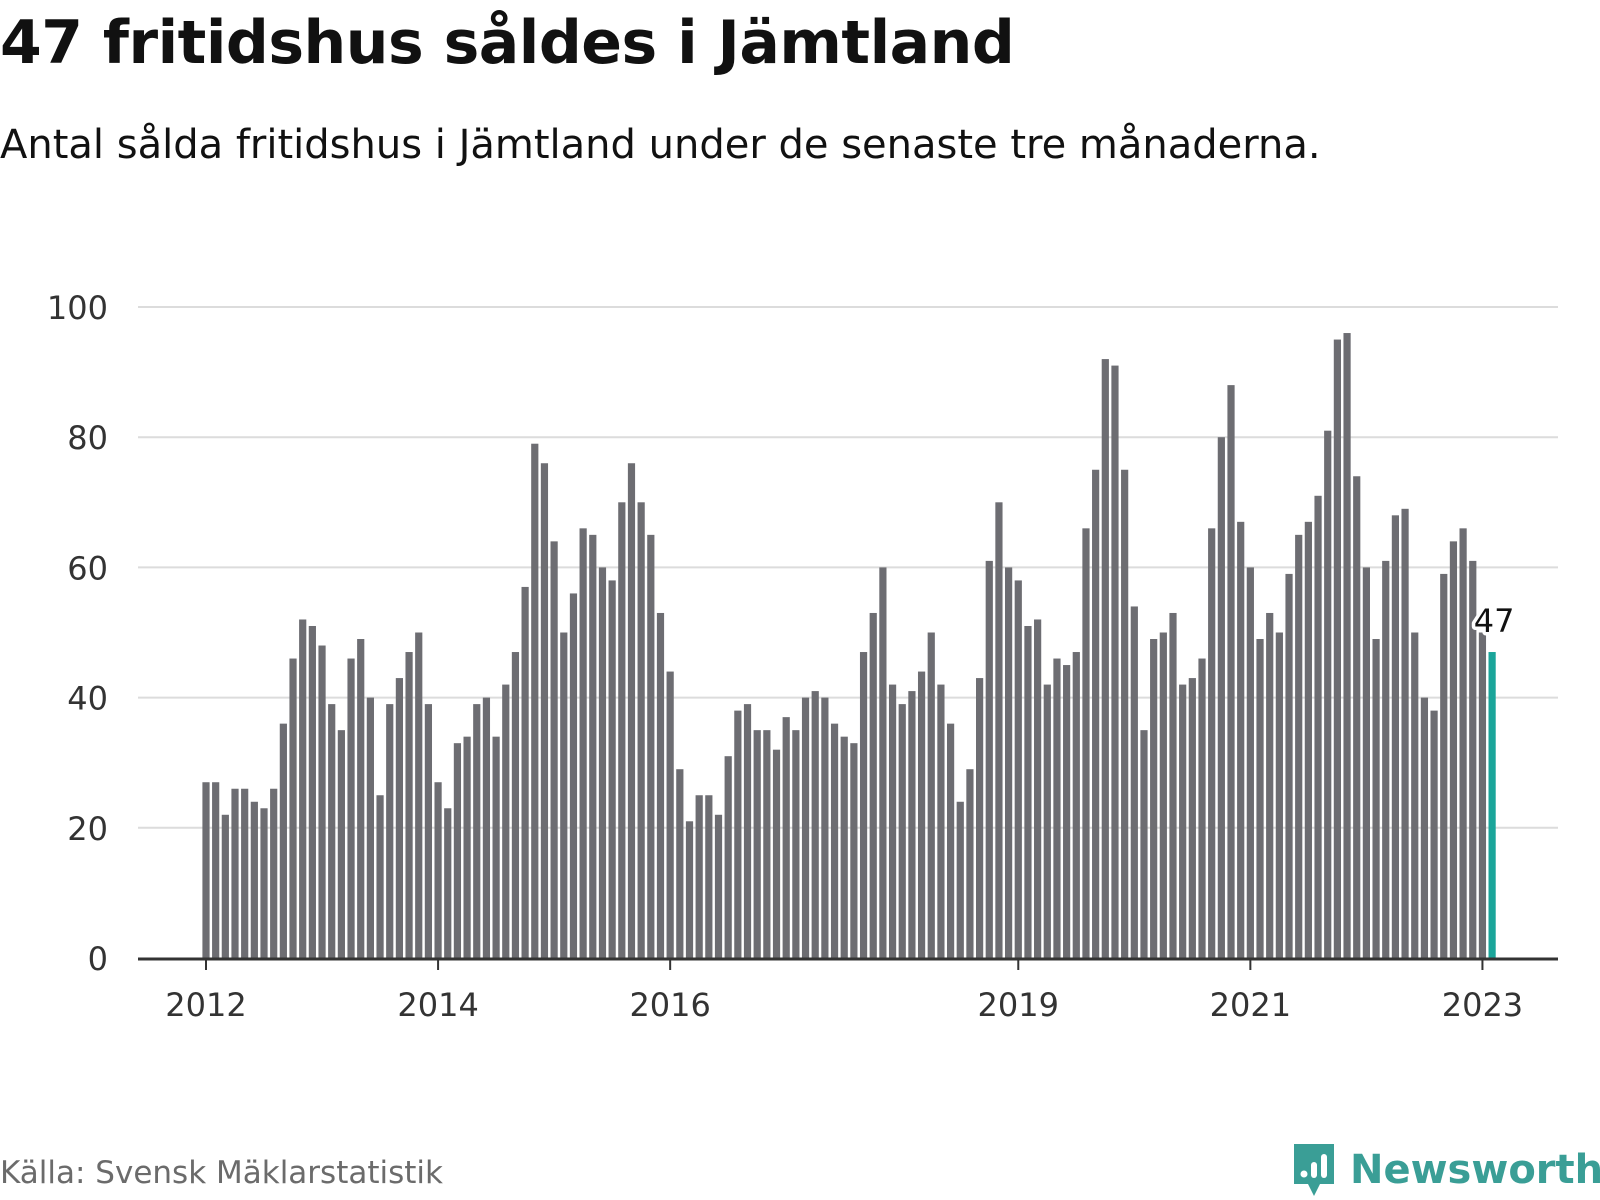 This screenshot has height=1200, width=1600. What do you see at coordinates (221, 1173) in the screenshot?
I see `source-note: Källa: Svensk Mäklarstatistik` at bounding box center [221, 1173].